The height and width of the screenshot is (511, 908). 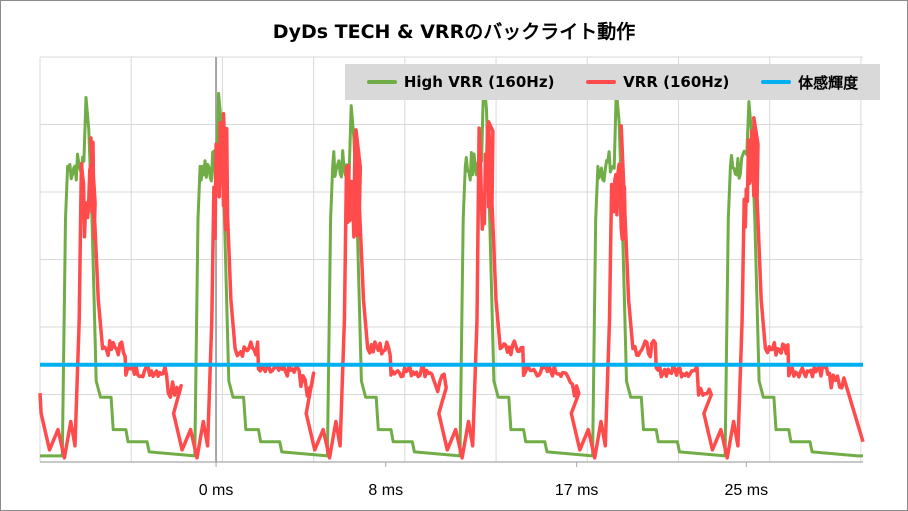 I want to click on legend: High VRR (160Hz) VRR (160Hz) 体感輝度, so click(x=612, y=82).